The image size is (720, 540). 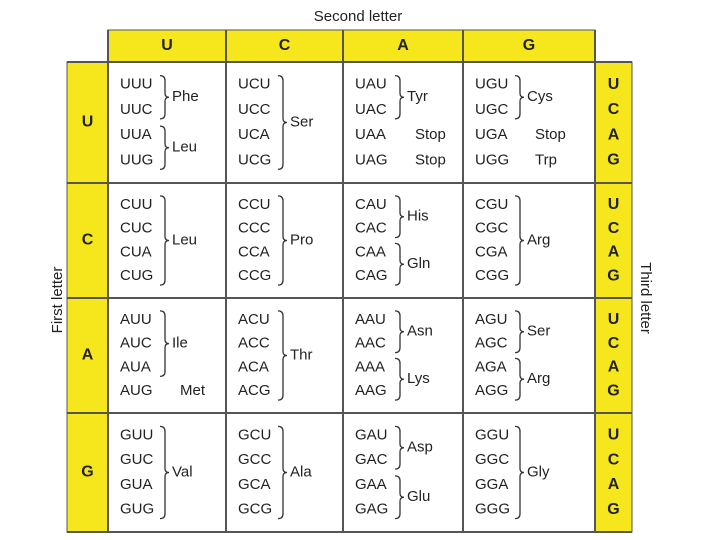 I want to click on codon: GCA, so click(x=254, y=484).